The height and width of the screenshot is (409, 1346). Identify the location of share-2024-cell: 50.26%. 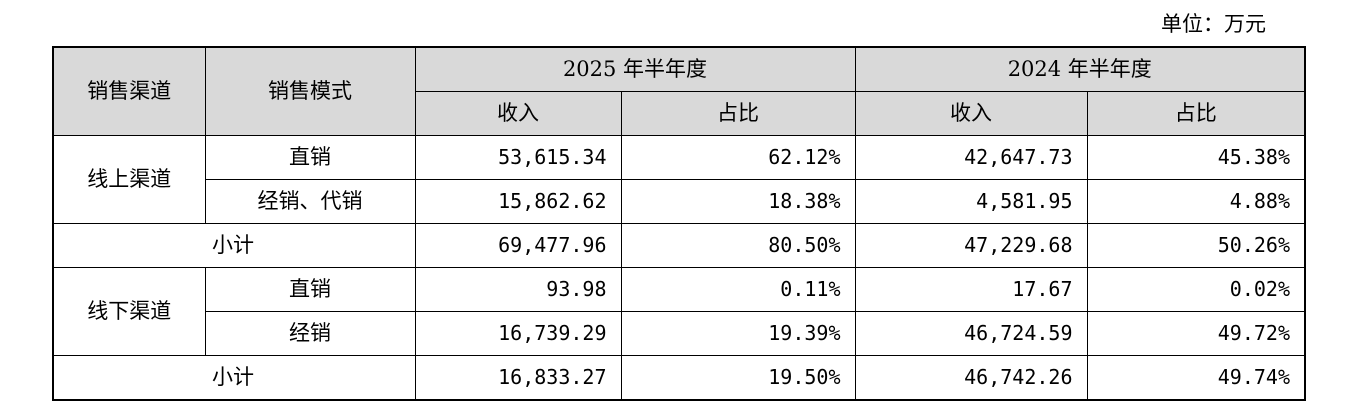
(1196, 245).